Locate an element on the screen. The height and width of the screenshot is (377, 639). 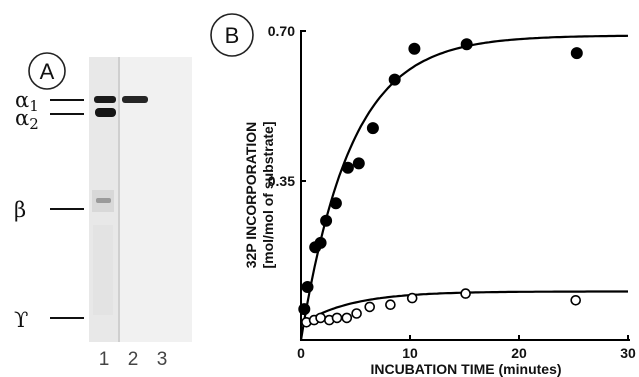
panel-b-label: B is located at coordinates (232, 35).